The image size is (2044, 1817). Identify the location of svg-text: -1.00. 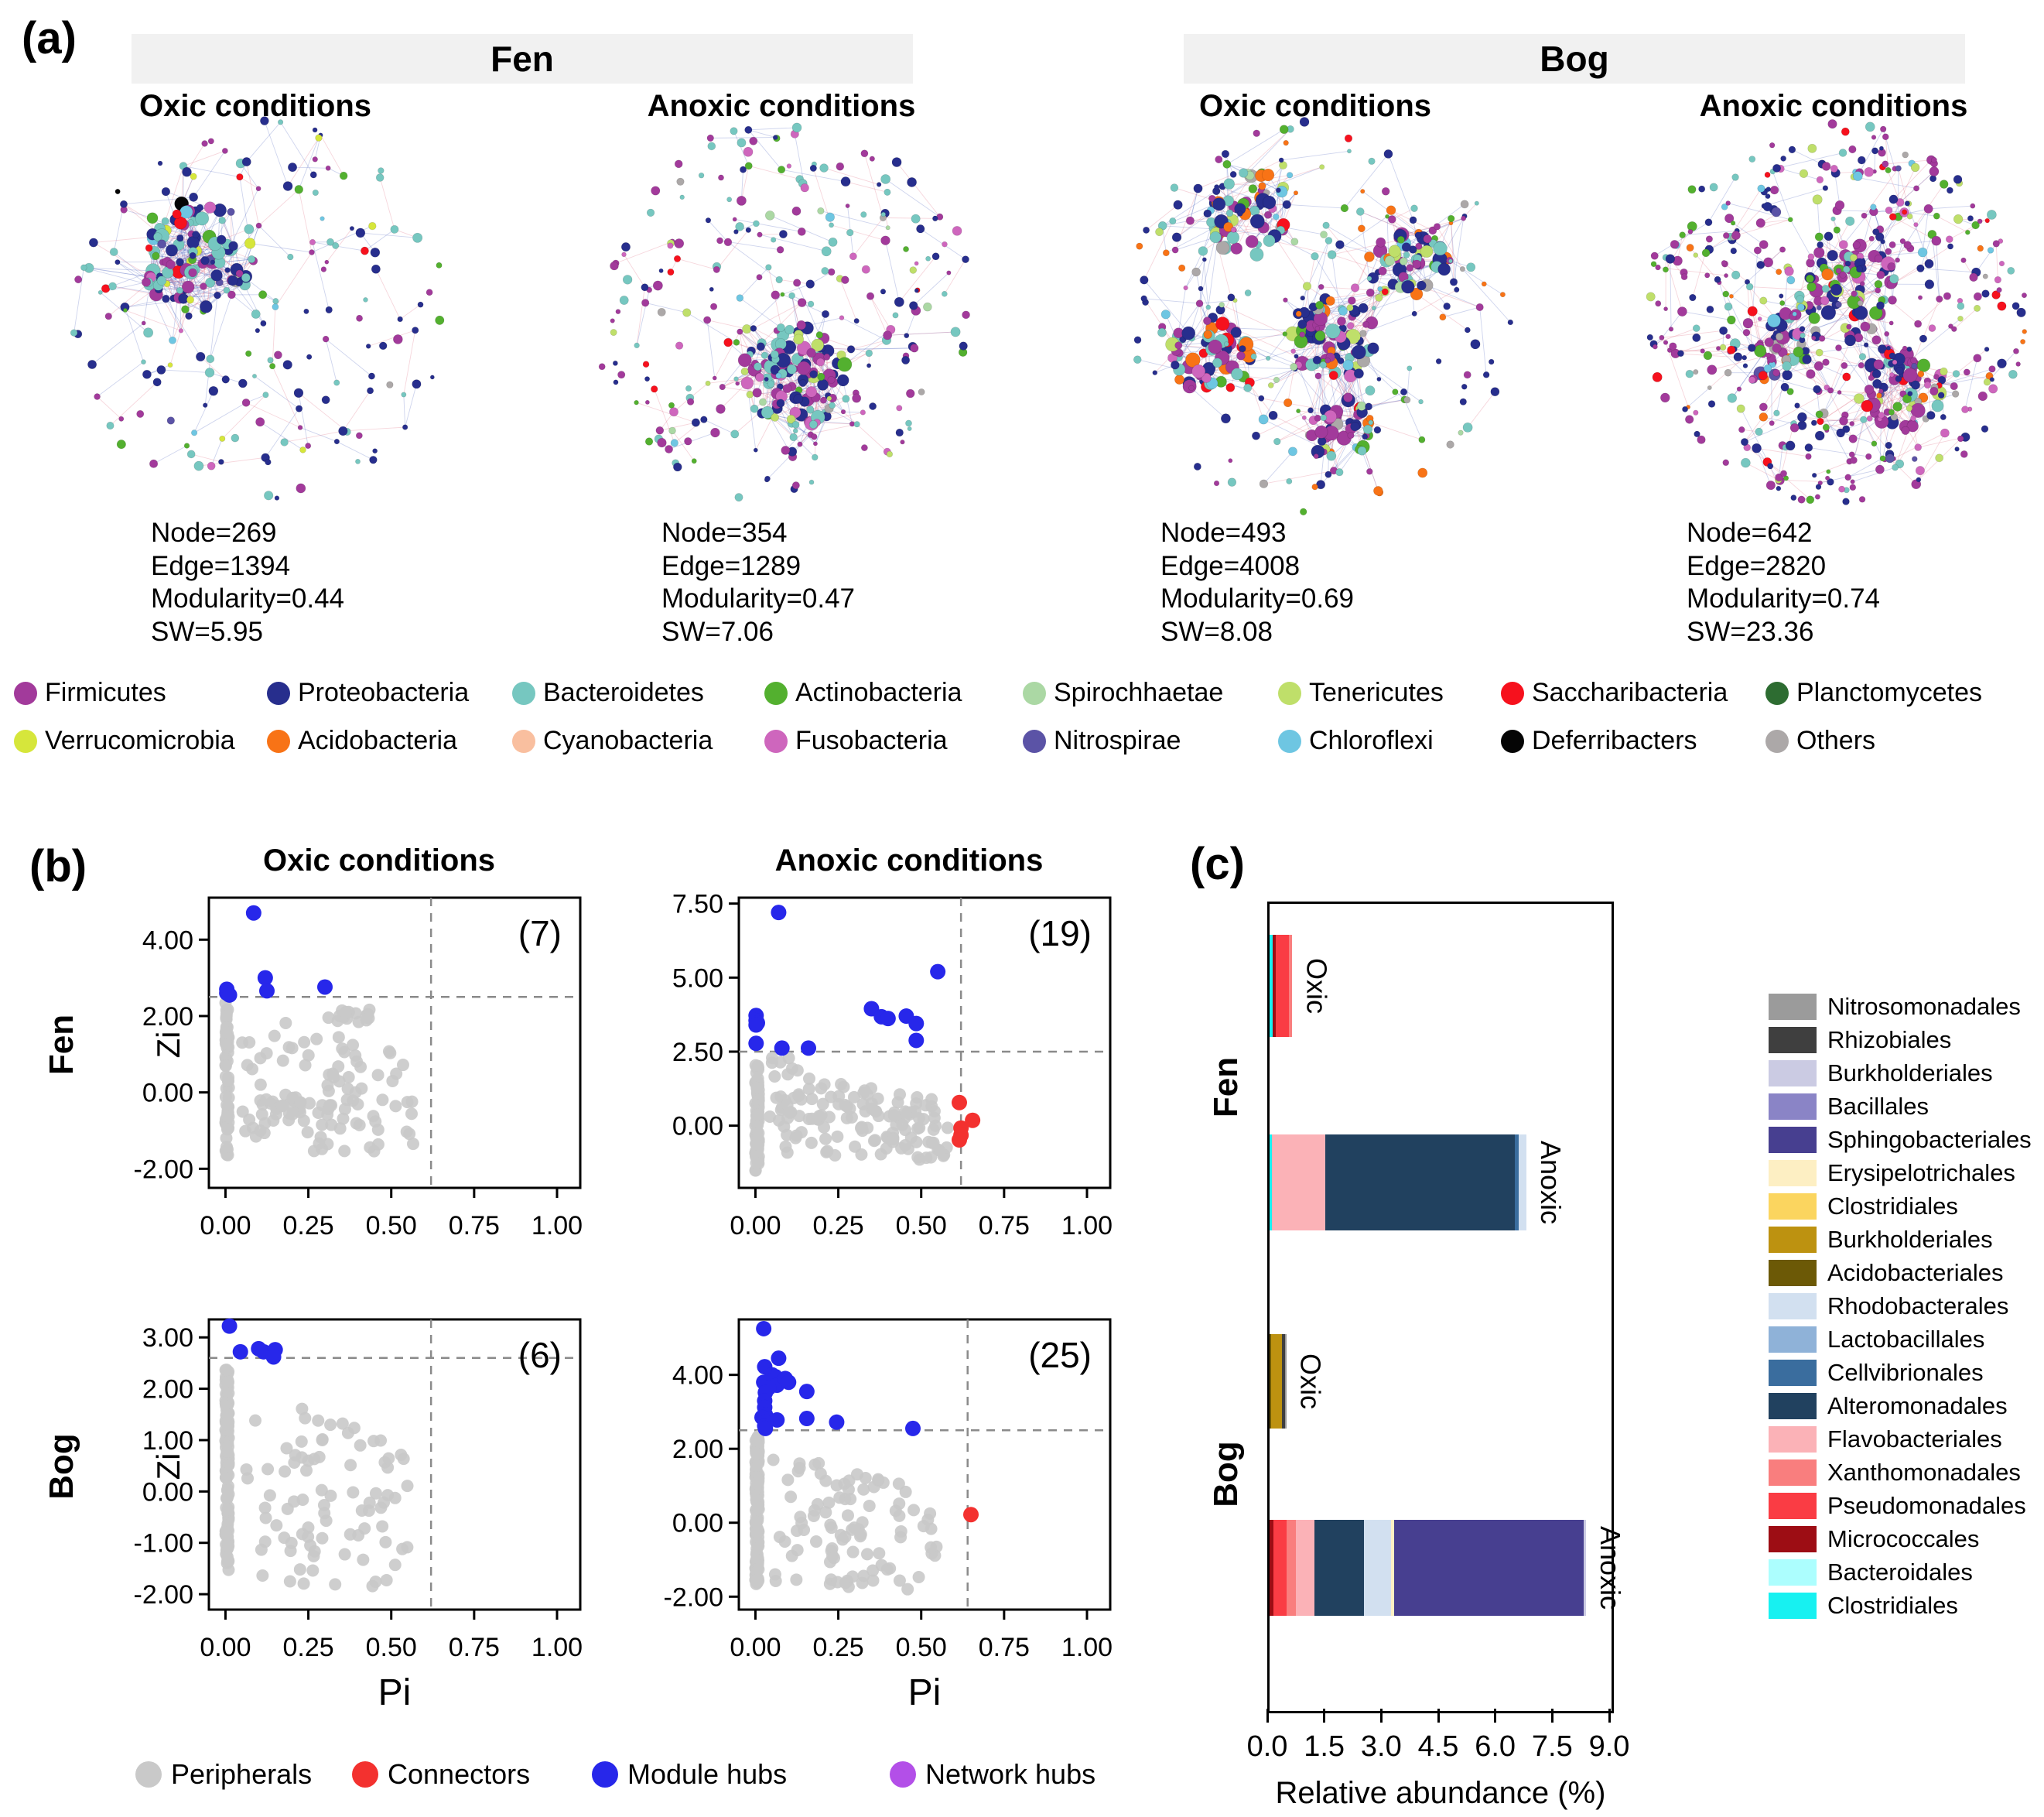
(164, 1544).